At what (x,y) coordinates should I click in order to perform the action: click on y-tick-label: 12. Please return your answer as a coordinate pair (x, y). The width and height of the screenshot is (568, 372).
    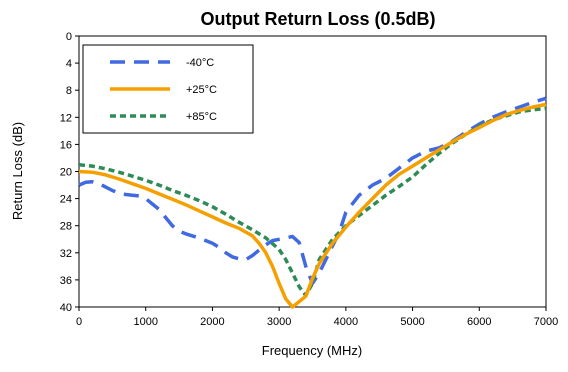
    Looking at the image, I should click on (66, 118).